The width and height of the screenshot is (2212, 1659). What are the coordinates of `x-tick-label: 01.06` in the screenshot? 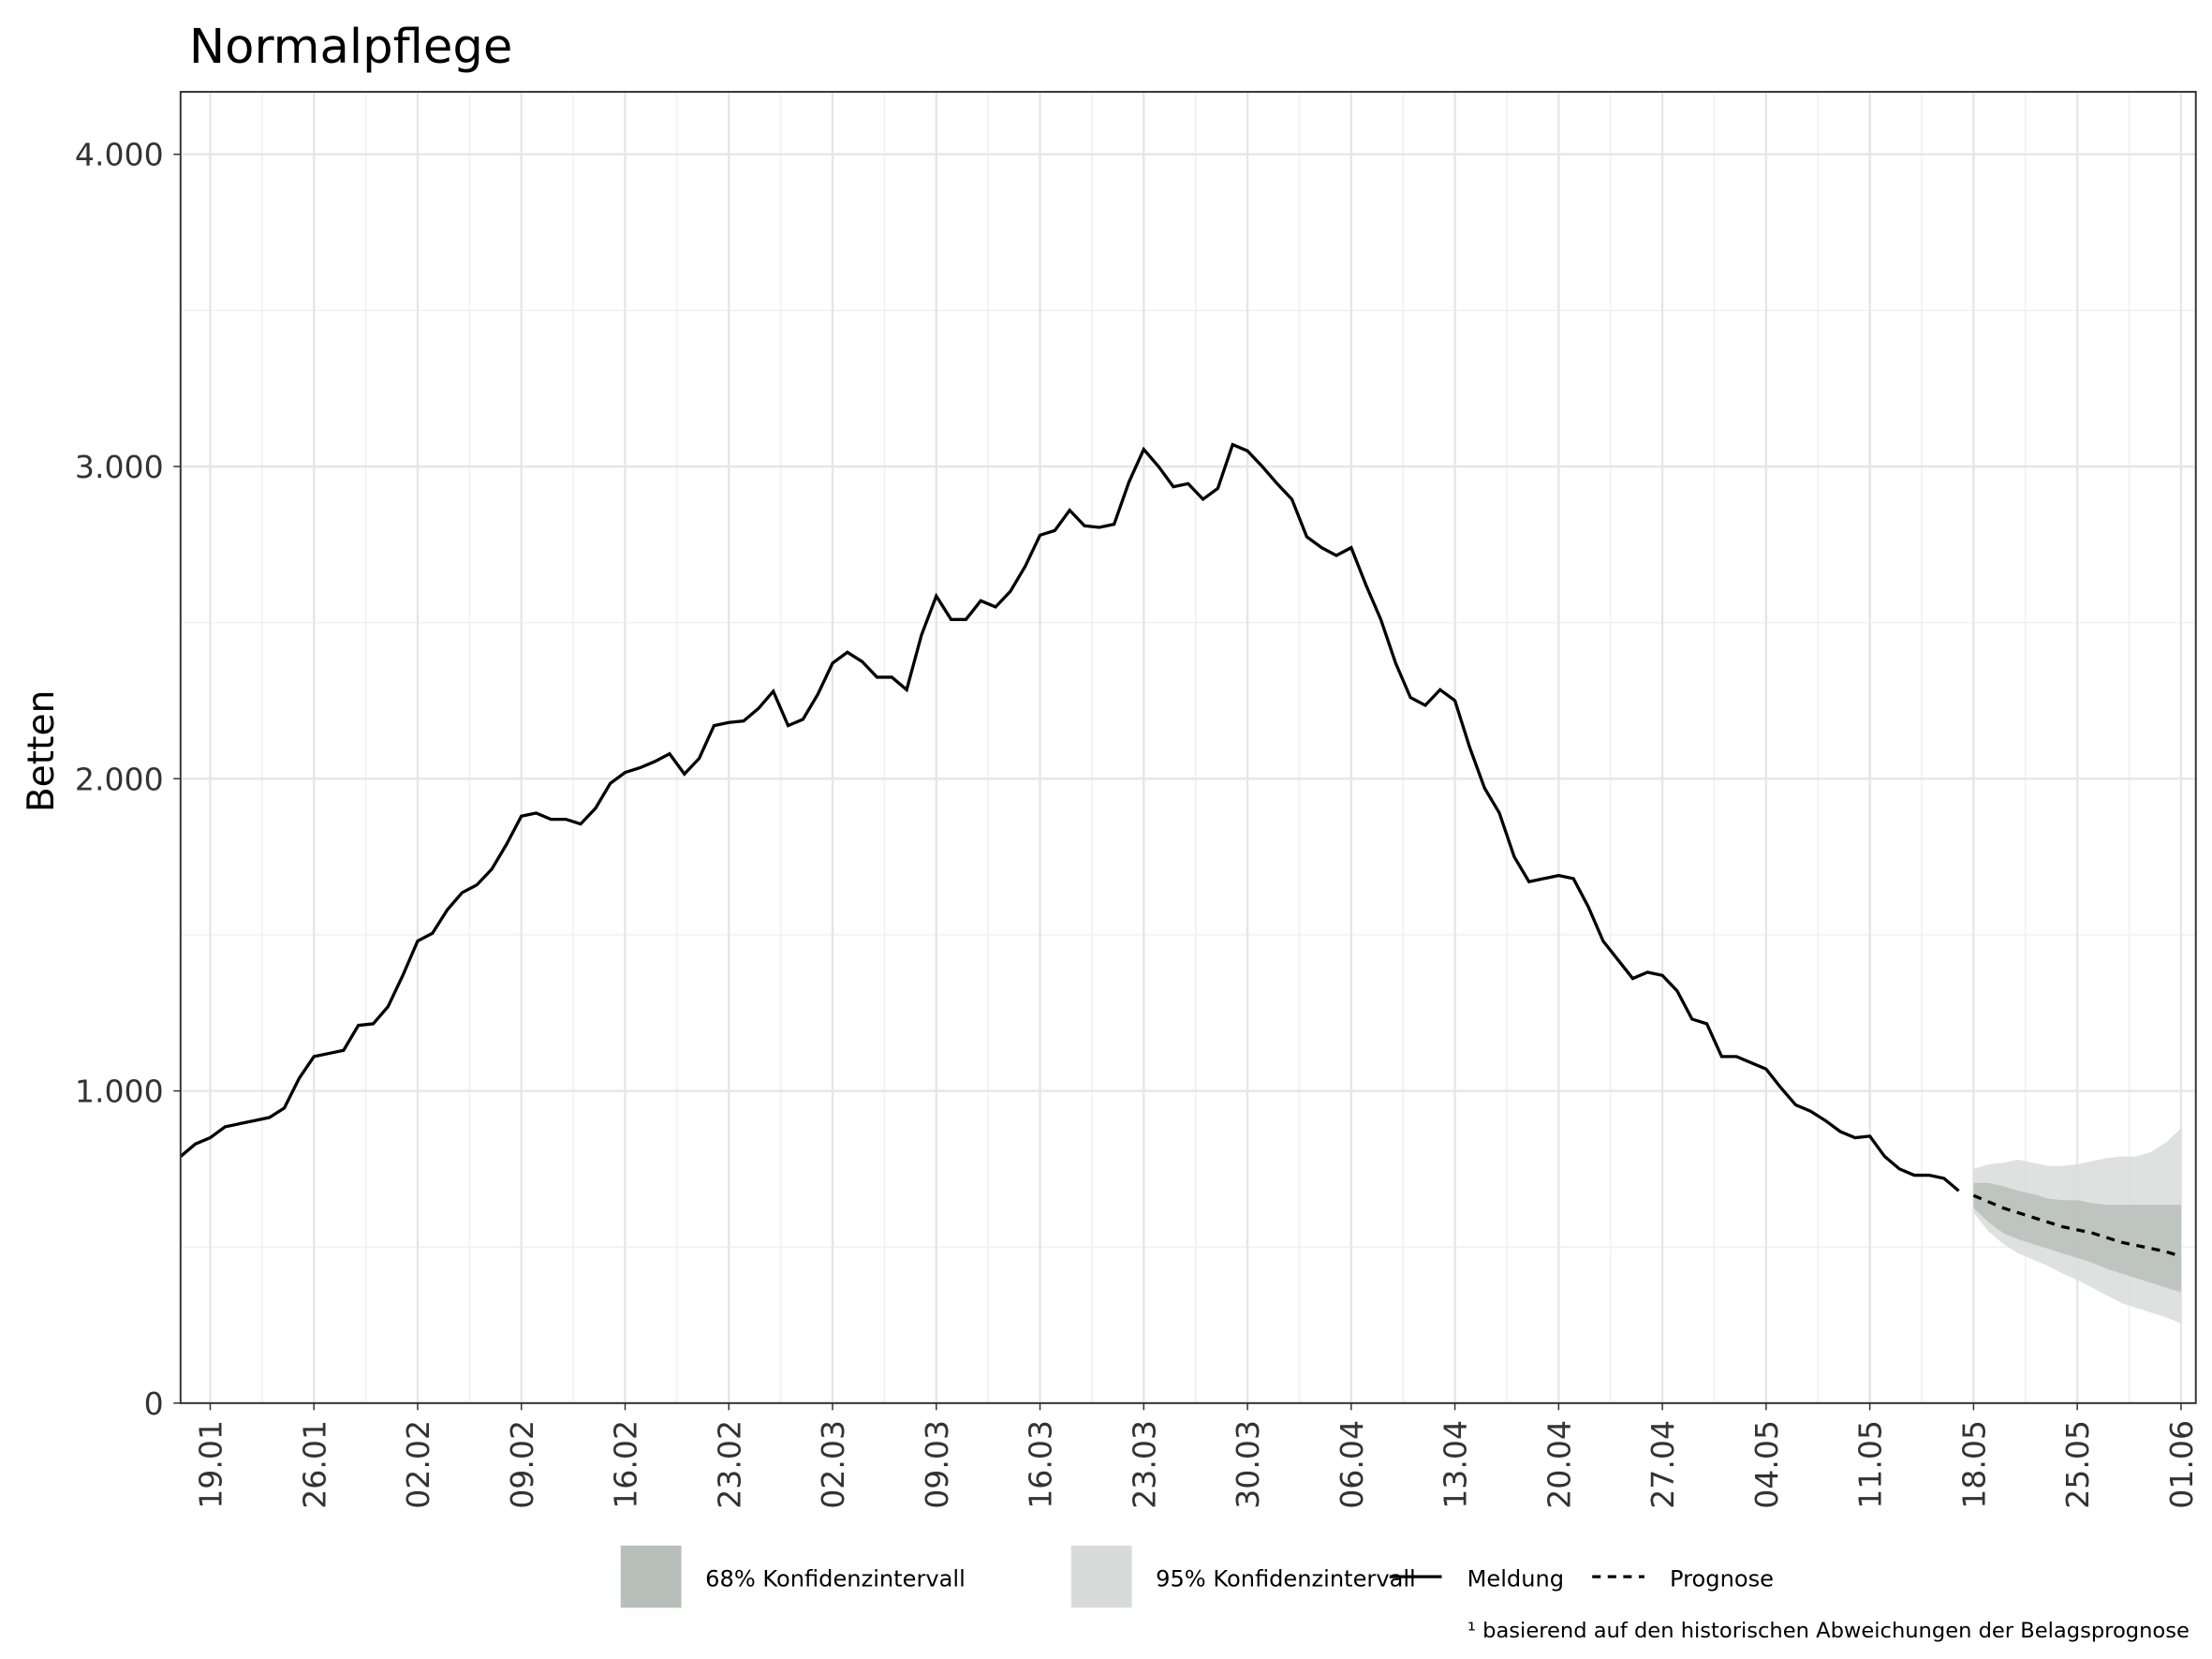 It's located at (2181, 1465).